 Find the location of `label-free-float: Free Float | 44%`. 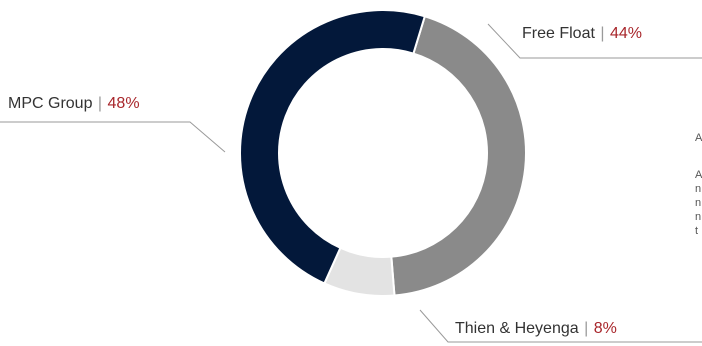

label-free-float: Free Float | 44% is located at coordinates (582, 33).